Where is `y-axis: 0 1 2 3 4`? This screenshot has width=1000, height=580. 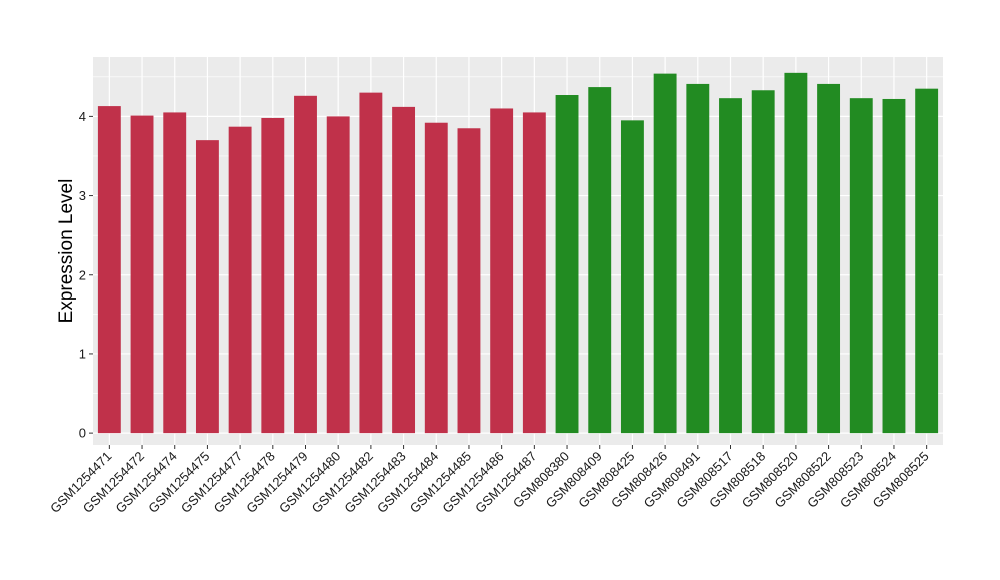
y-axis: 0 1 2 3 4 is located at coordinates (86, 275).